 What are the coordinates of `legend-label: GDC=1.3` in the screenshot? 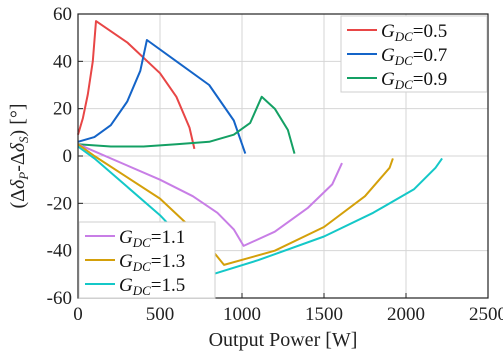 It's located at (152, 262).